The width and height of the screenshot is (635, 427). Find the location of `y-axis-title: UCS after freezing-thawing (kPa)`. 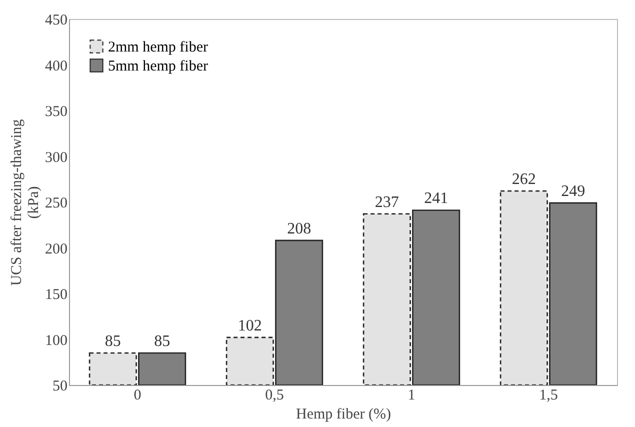

y-axis-title: UCS after freezing-thawing (kPa) is located at coordinates (25, 202).